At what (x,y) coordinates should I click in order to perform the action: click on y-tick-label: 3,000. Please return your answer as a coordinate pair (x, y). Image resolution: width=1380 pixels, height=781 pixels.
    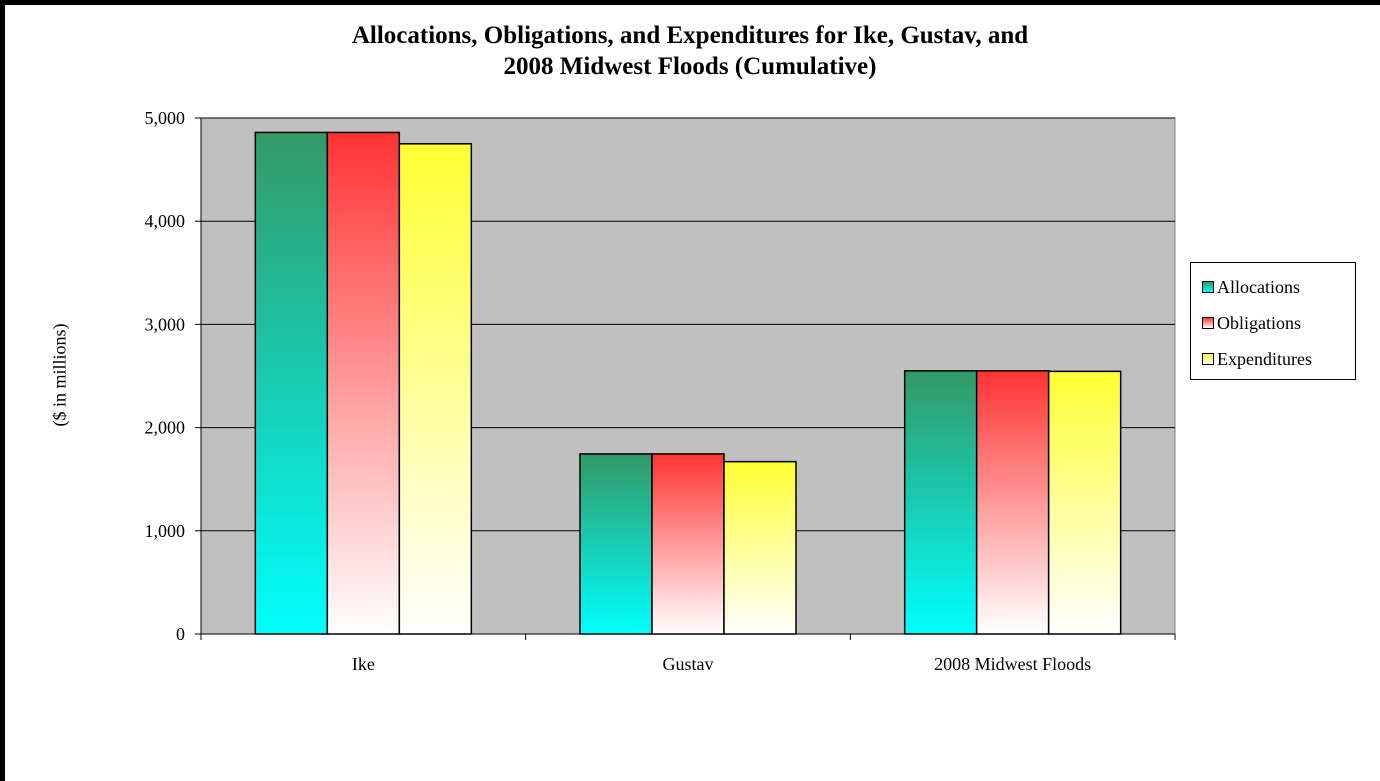
    Looking at the image, I should click on (165, 324).